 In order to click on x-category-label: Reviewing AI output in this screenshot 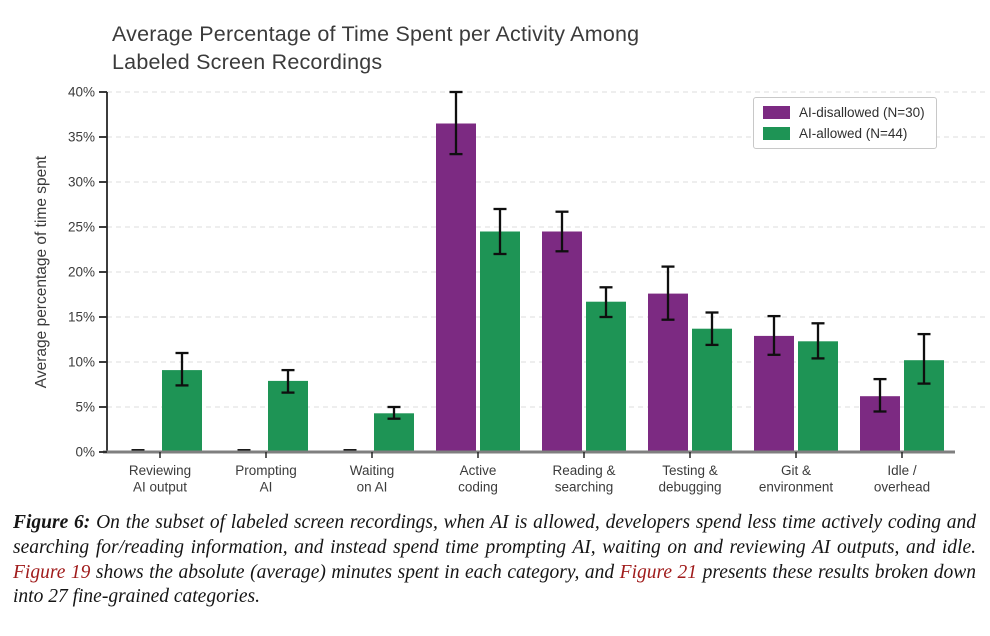, I will do `click(160, 479)`.